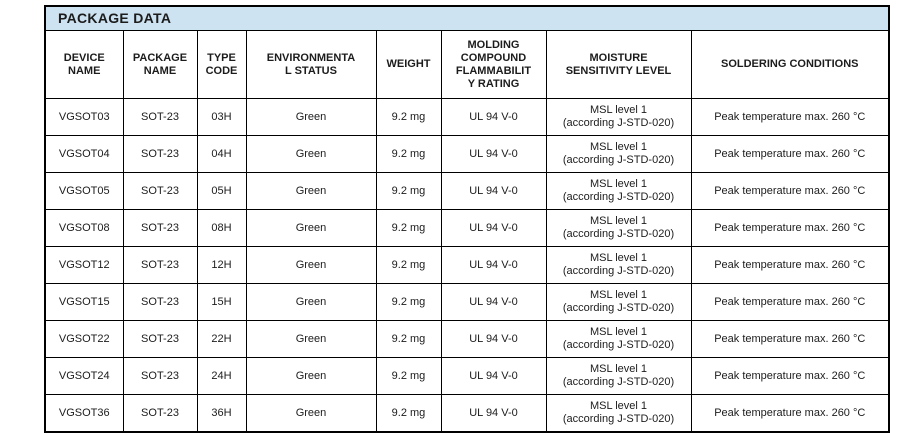 The width and height of the screenshot is (916, 433). Describe the element at coordinates (221, 339) in the screenshot. I see `cell-type-code: 22H` at that location.